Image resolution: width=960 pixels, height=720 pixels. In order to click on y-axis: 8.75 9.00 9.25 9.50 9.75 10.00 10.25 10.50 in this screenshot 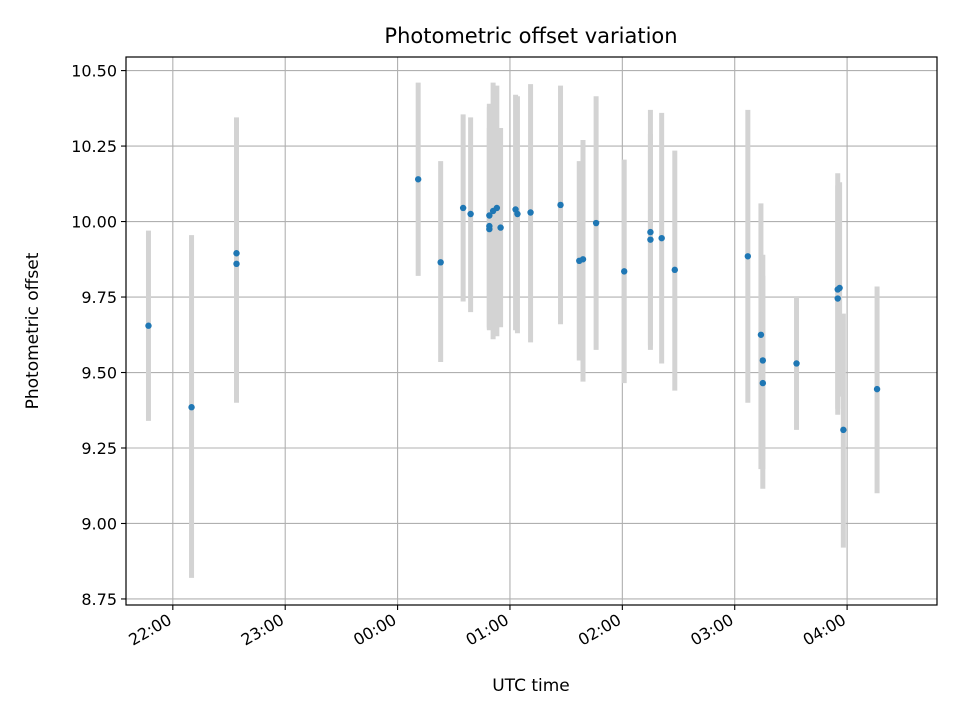, I will do `click(98, 335)`.